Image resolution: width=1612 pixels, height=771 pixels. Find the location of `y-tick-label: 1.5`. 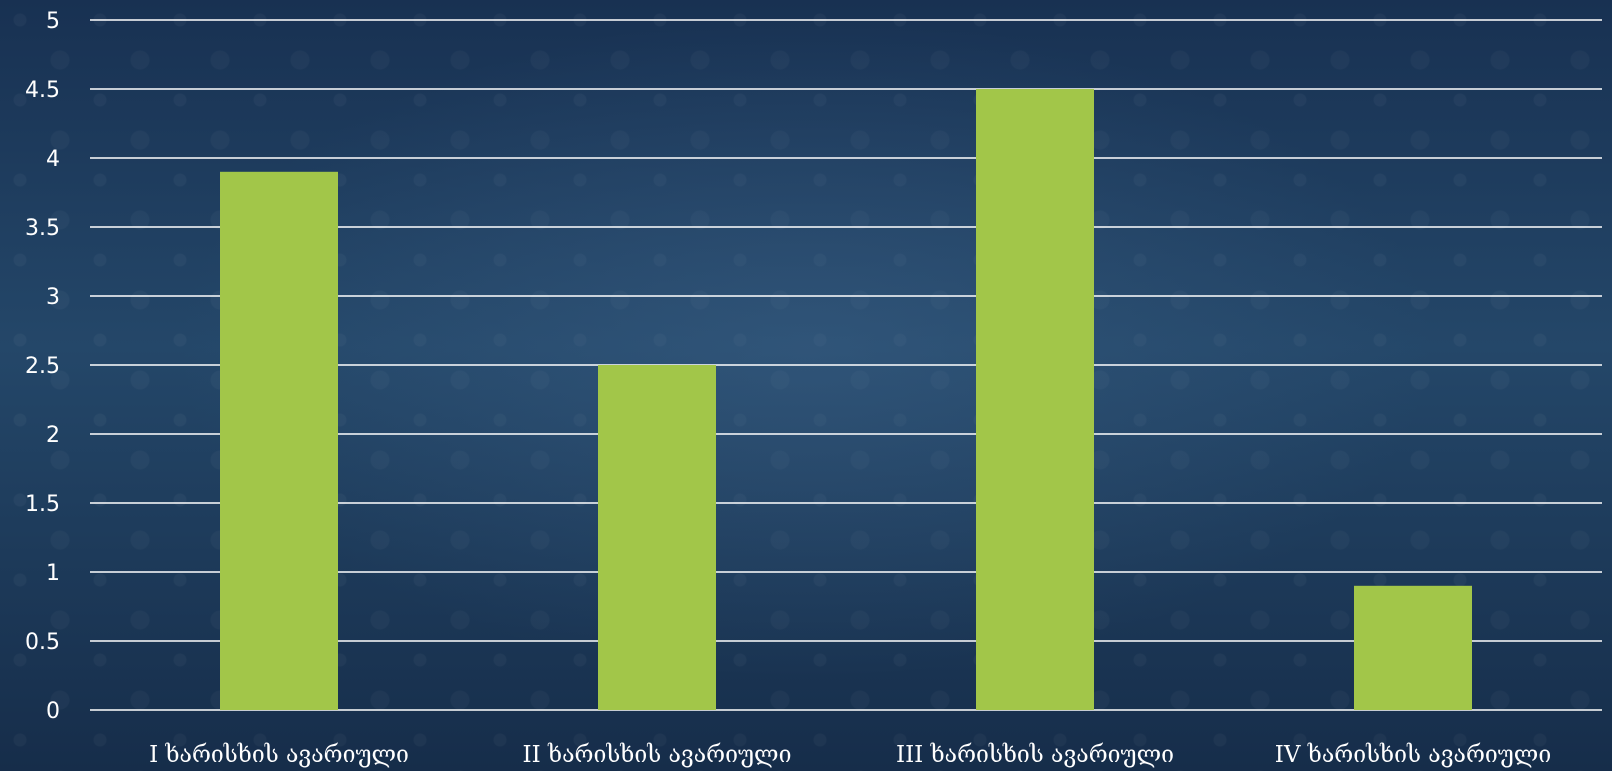

y-tick-label: 1.5 is located at coordinates (42, 504).